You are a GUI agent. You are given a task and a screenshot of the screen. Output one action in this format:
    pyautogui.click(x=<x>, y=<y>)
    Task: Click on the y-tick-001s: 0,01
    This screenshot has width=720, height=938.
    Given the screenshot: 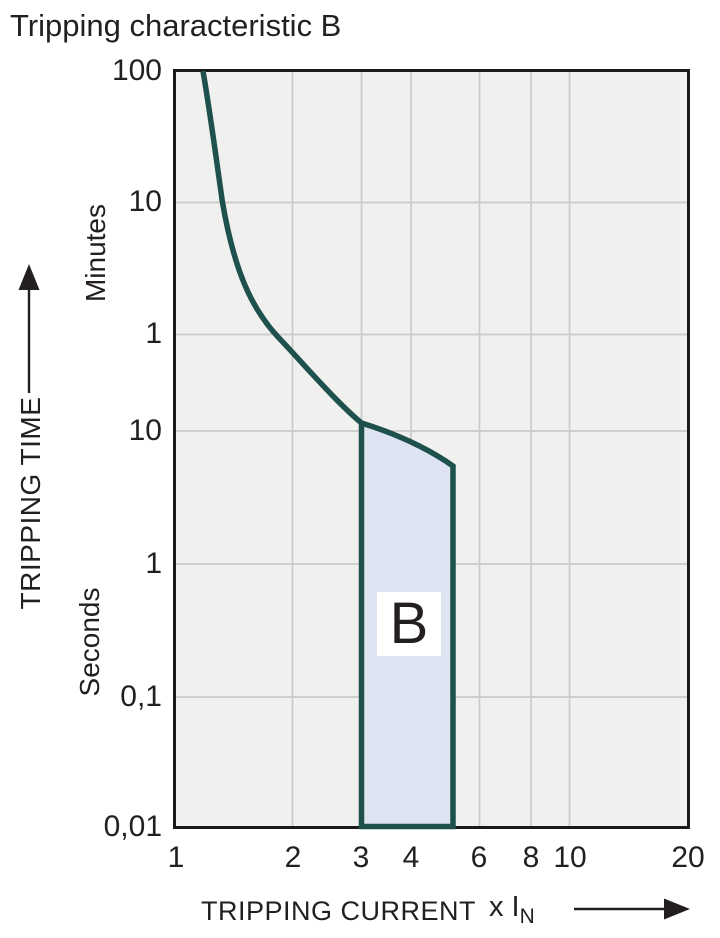 What is the action you would take?
    pyautogui.click(x=132, y=826)
    